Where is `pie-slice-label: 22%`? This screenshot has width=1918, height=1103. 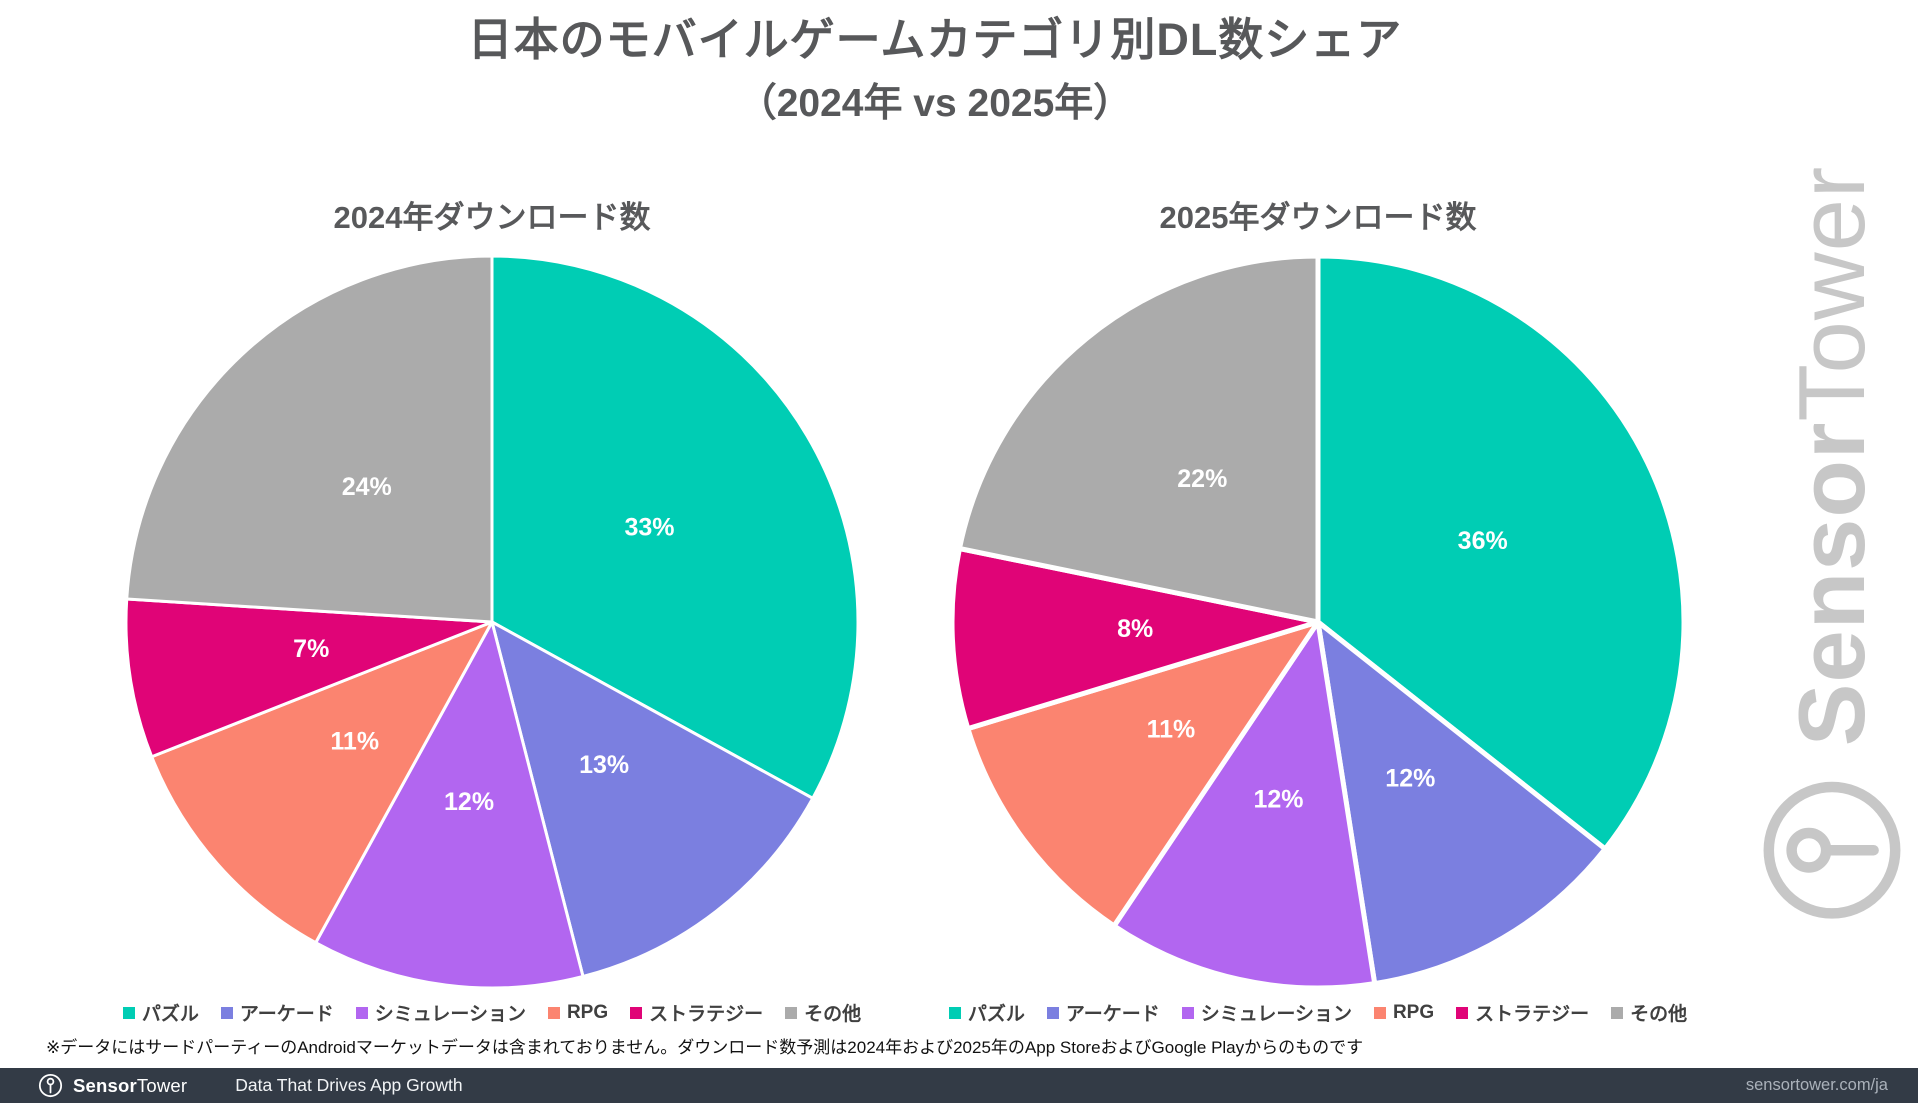 pie-slice-label: 22% is located at coordinates (1202, 479).